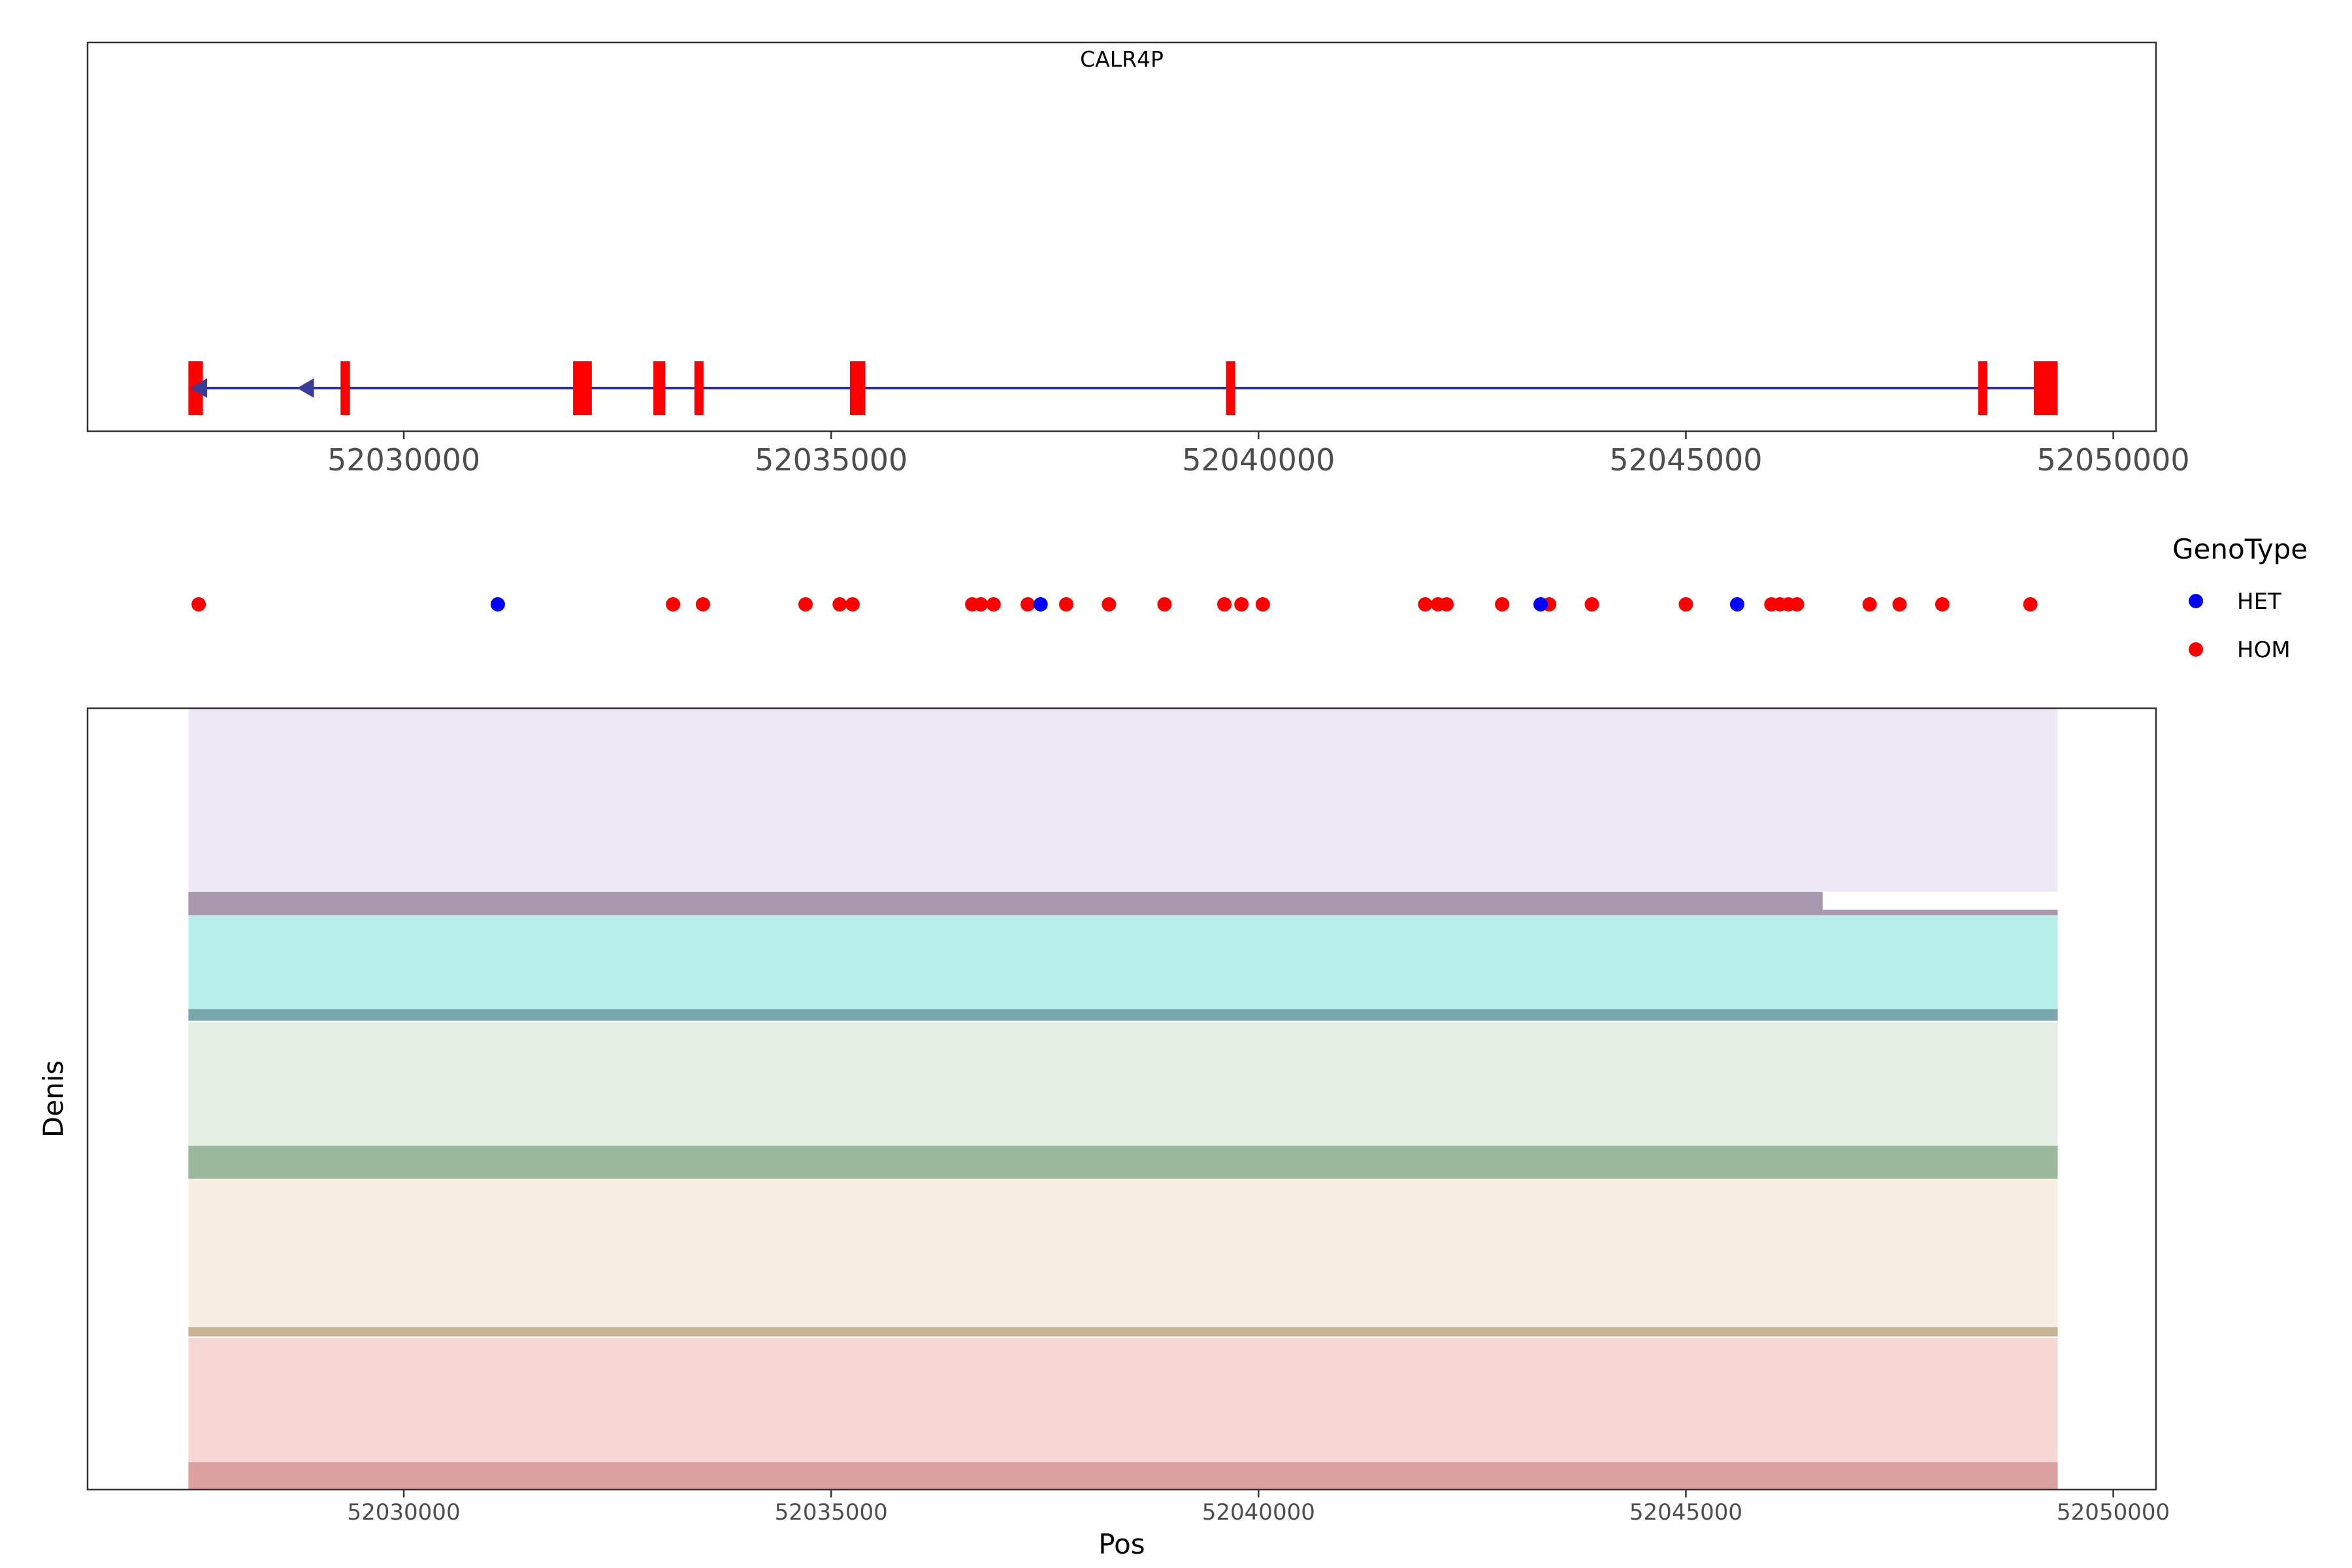  I want to click on coverage-x-tick-label: 52035000, so click(831, 1512).